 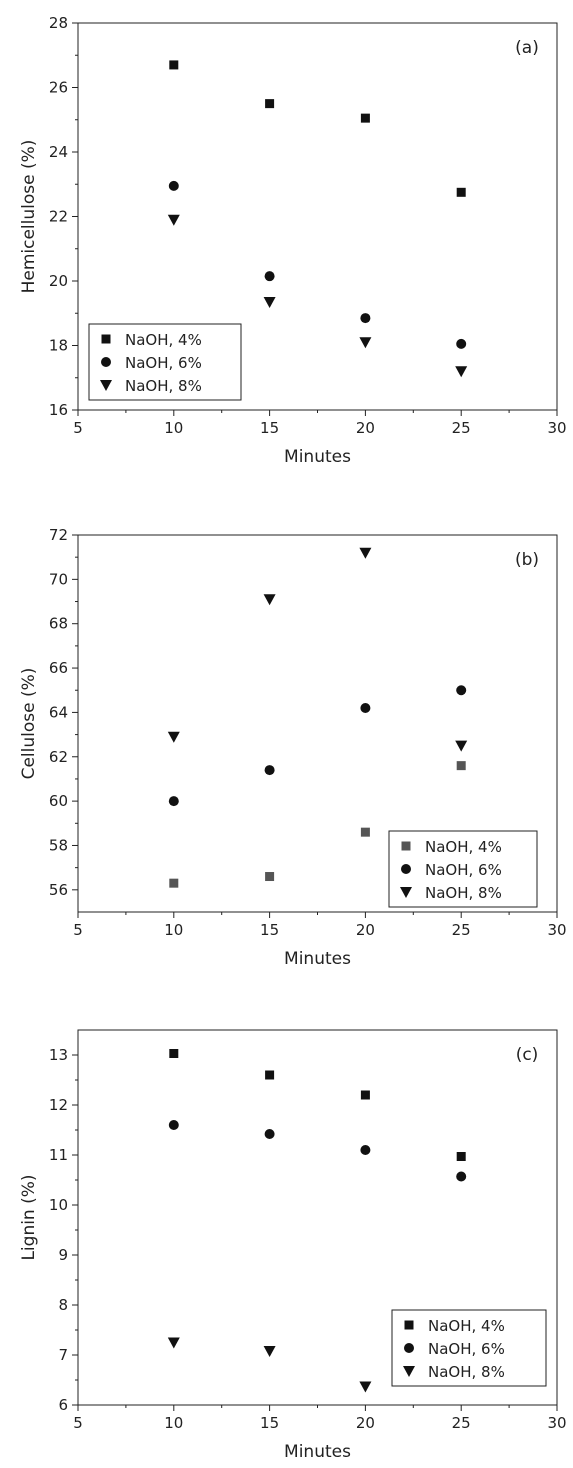 What do you see at coordinates (58, 624) in the screenshot?
I see `y-tick-label: 68` at bounding box center [58, 624].